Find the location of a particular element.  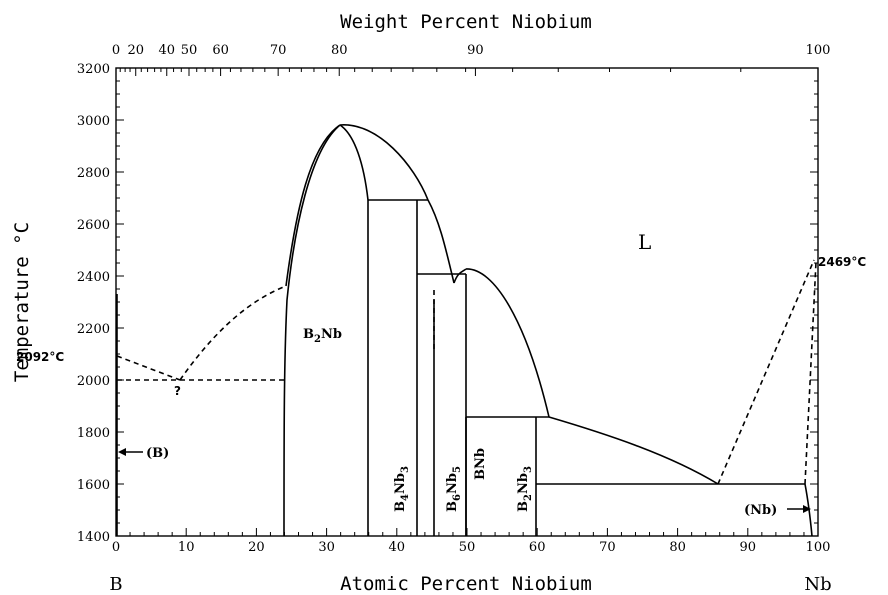

b6nb5-mid: Nb is located at coordinates (452, 483).